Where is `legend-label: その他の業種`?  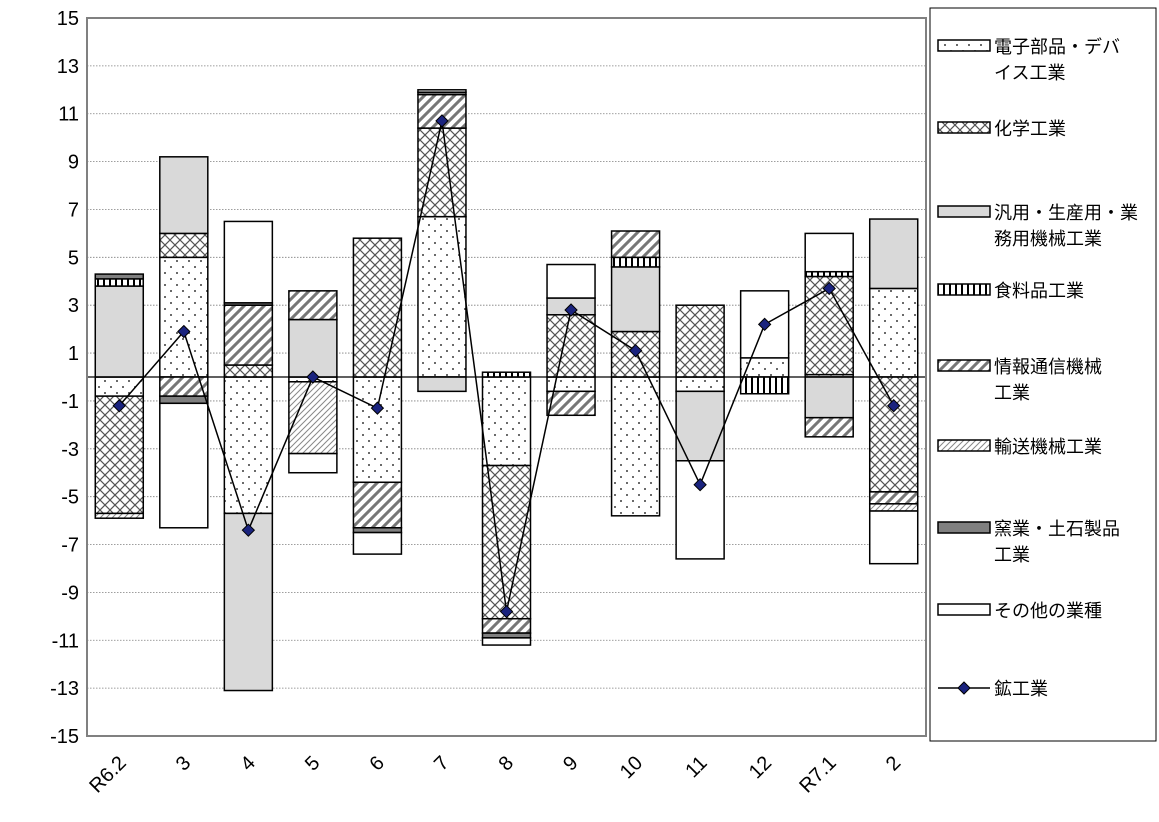 legend-label: その他の業種 is located at coordinates (1048, 611).